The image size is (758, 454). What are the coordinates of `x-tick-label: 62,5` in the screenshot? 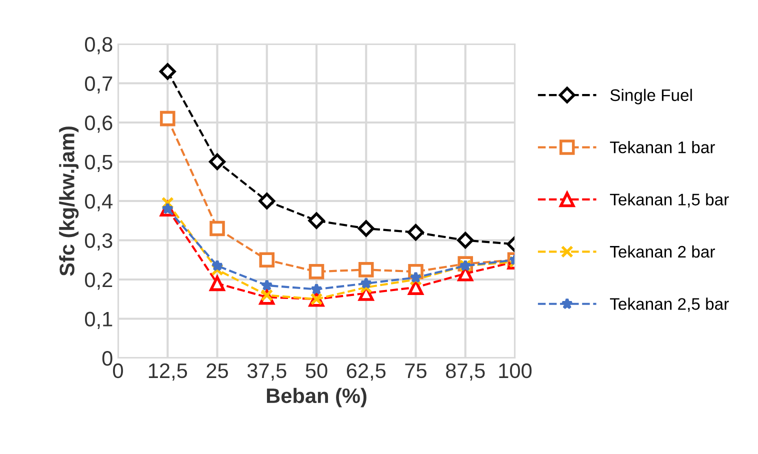 It's located at (366, 372).